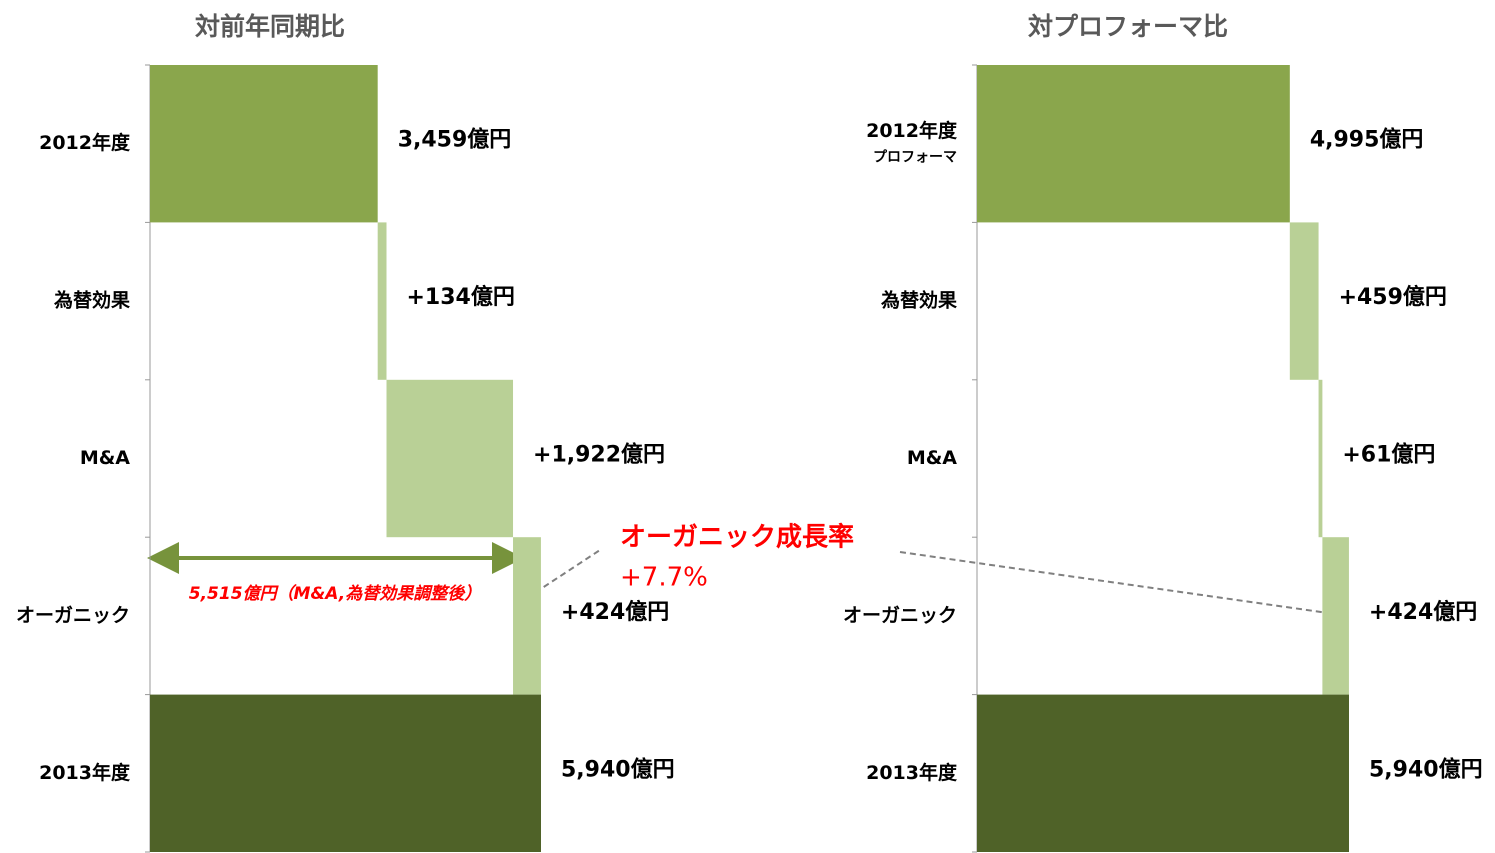 This screenshot has height=853, width=1495. Describe the element at coordinates (270, 26) in the screenshot. I see `chart-title: 対前年同期比` at that location.